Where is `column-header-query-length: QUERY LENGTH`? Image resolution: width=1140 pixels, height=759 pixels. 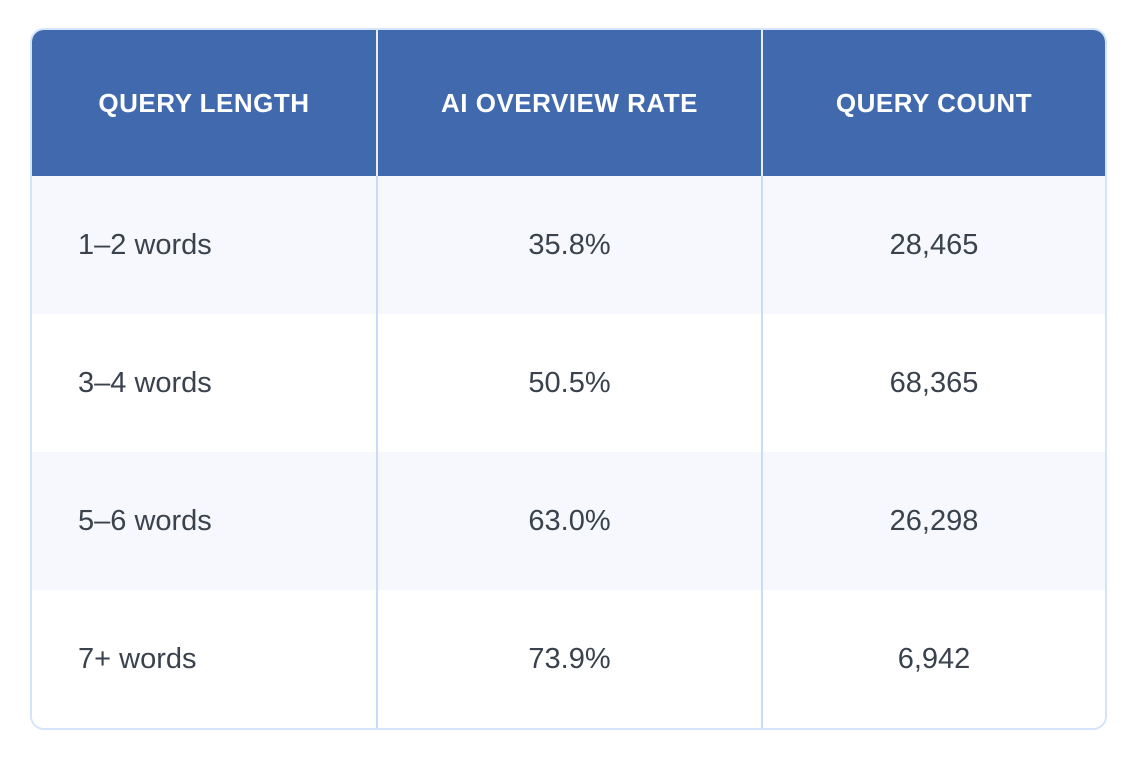
column-header-query-length: QUERY LENGTH is located at coordinates (204, 103).